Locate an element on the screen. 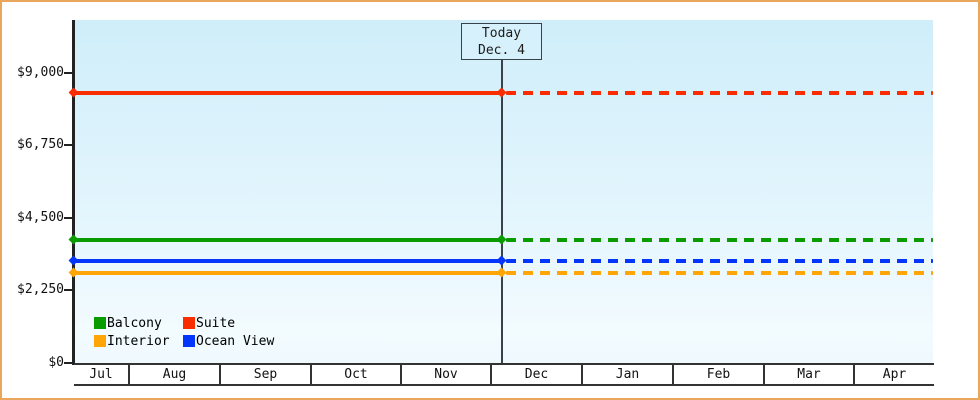 The height and width of the screenshot is (400, 980). x-axis-month-band: Jul Aug Sep Oct Nov Dec Jan Feb Mar Apr is located at coordinates (504, 374).